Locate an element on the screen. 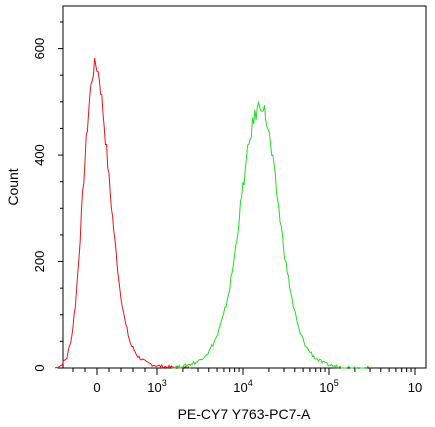 Image resolution: width=435 pixels, height=427 pixels. y-tick-label: 600 is located at coordinates (39, 49).